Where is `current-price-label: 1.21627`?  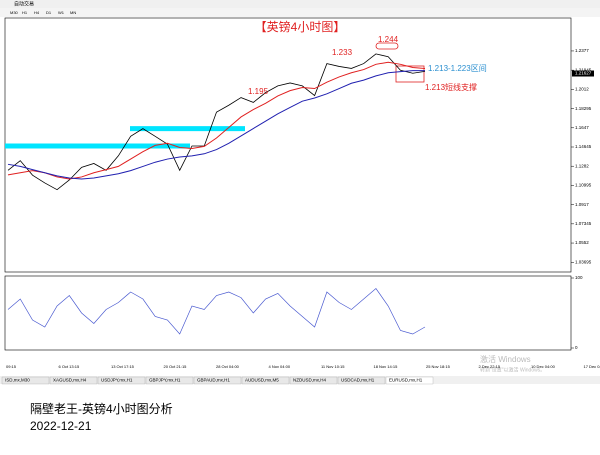 current-price-label: 1.21627 is located at coordinates (583, 73).